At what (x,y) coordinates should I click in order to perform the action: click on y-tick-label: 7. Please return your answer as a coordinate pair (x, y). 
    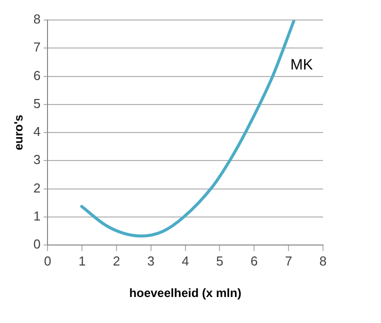
    Looking at the image, I should click on (37, 47).